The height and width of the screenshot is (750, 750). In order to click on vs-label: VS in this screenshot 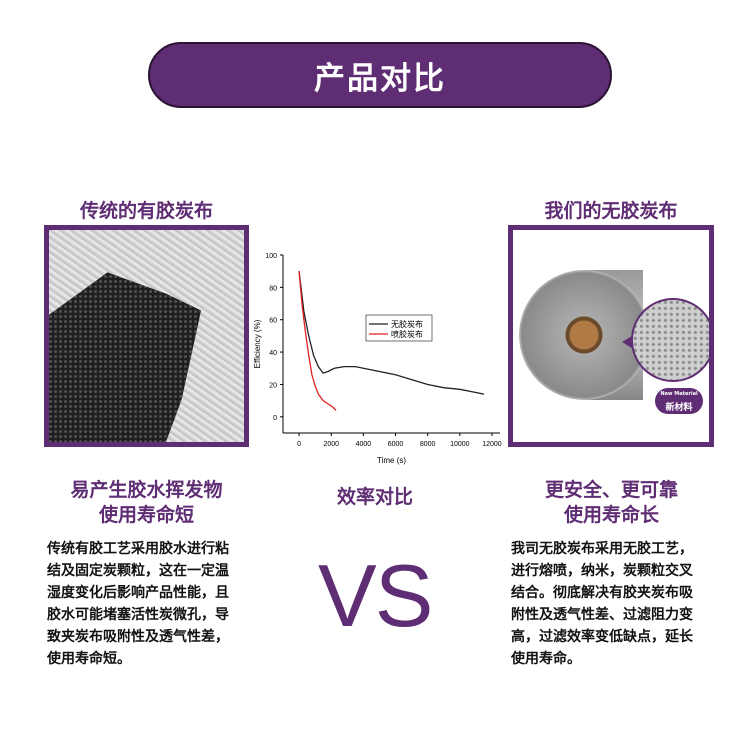, I will do `click(375, 595)`.